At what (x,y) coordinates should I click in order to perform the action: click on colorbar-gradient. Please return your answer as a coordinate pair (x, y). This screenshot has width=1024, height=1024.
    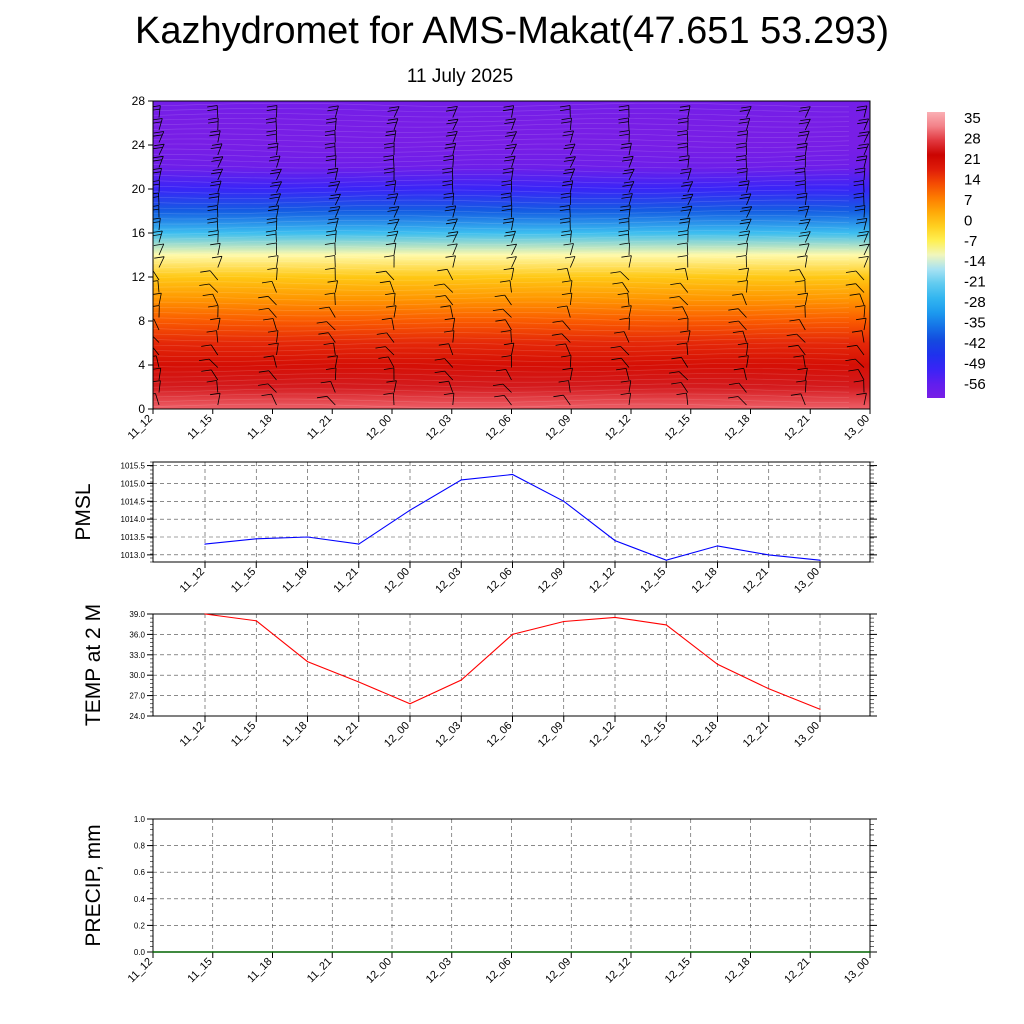
    Looking at the image, I should click on (936, 255).